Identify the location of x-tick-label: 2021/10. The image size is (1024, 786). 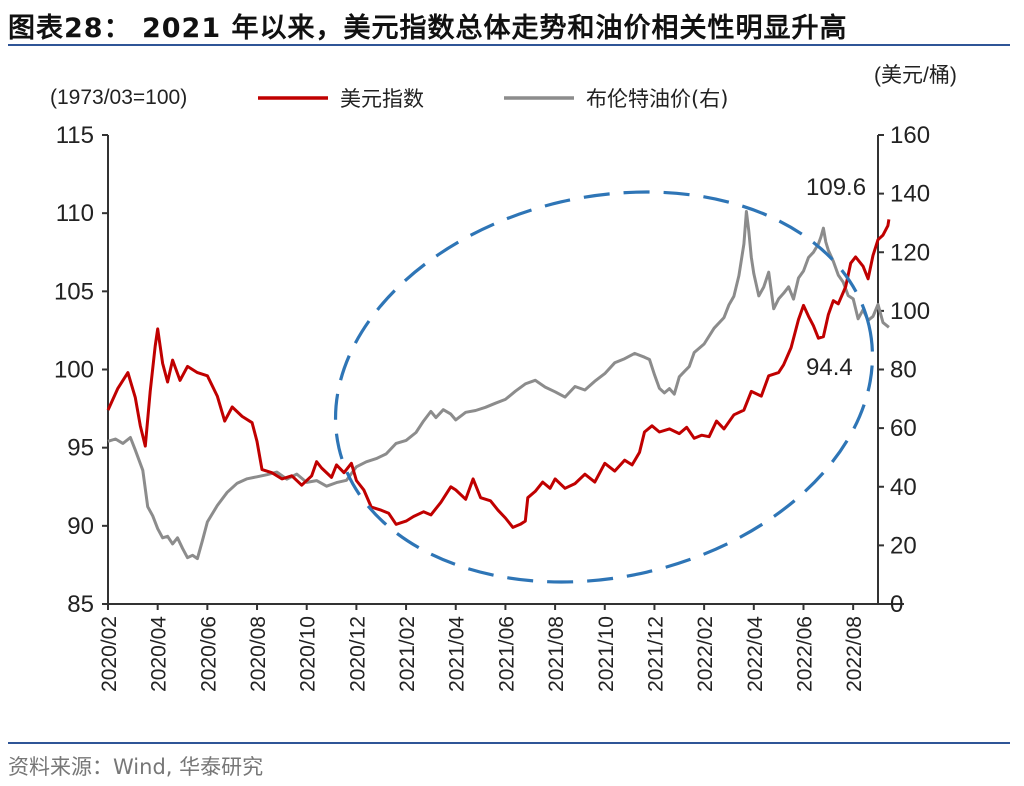
(606, 654).